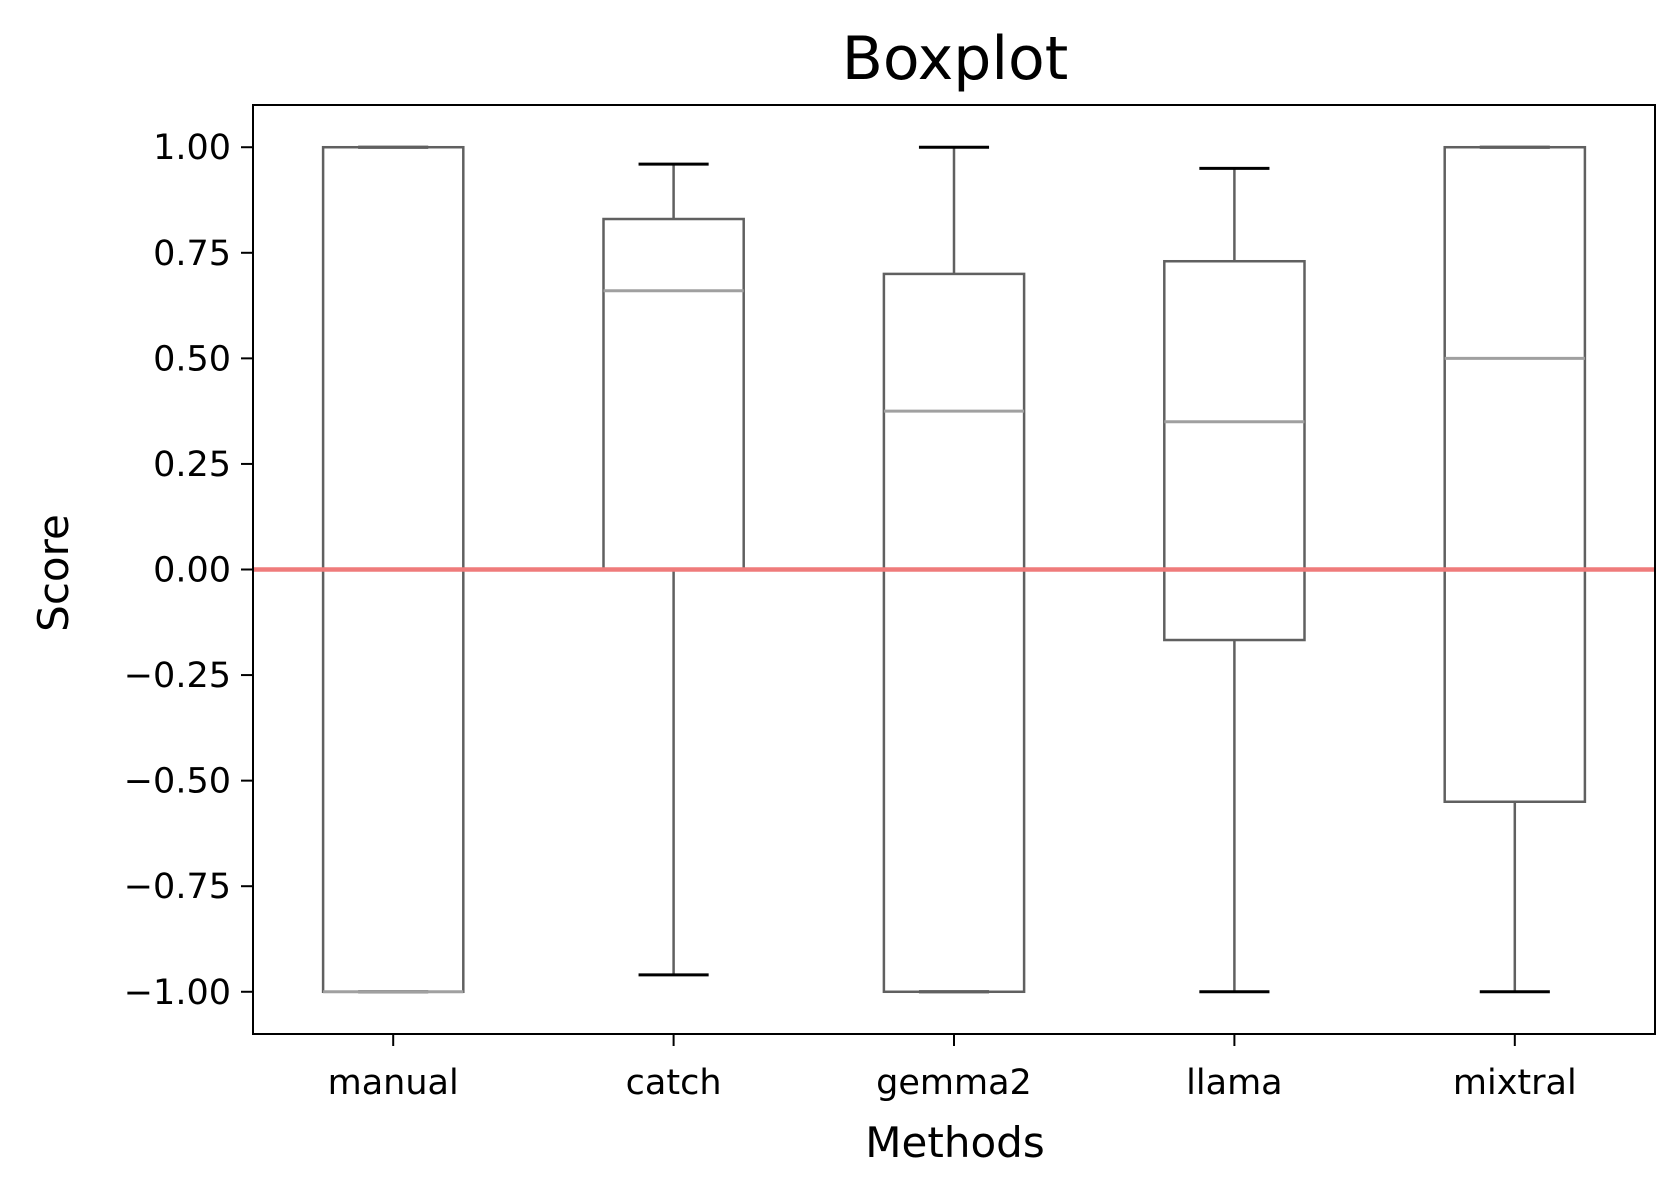 This screenshot has height=1192, width=1676. I want to click on box-catch, so click(673, 394).